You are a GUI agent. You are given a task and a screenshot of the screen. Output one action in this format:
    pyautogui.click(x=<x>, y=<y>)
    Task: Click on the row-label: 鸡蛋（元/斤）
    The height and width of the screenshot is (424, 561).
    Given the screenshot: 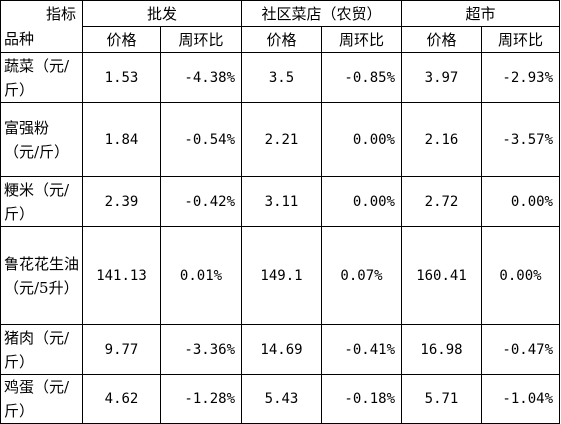 What is the action you would take?
    pyautogui.click(x=41, y=399)
    